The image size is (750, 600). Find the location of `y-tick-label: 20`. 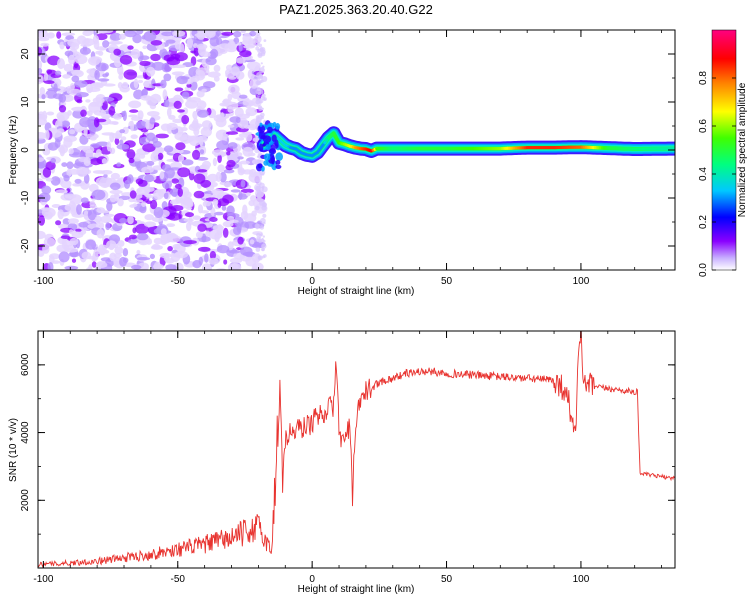

y-tick-label: 20 is located at coordinates (25, 54).